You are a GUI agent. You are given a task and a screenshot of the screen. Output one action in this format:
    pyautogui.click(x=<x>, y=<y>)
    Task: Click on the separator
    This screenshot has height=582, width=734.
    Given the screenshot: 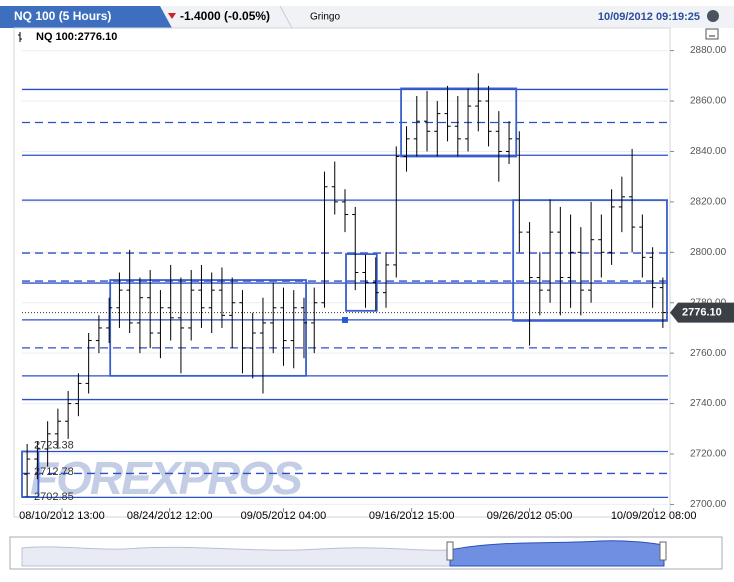 What is the action you would take?
    pyautogui.click(x=286, y=17)
    